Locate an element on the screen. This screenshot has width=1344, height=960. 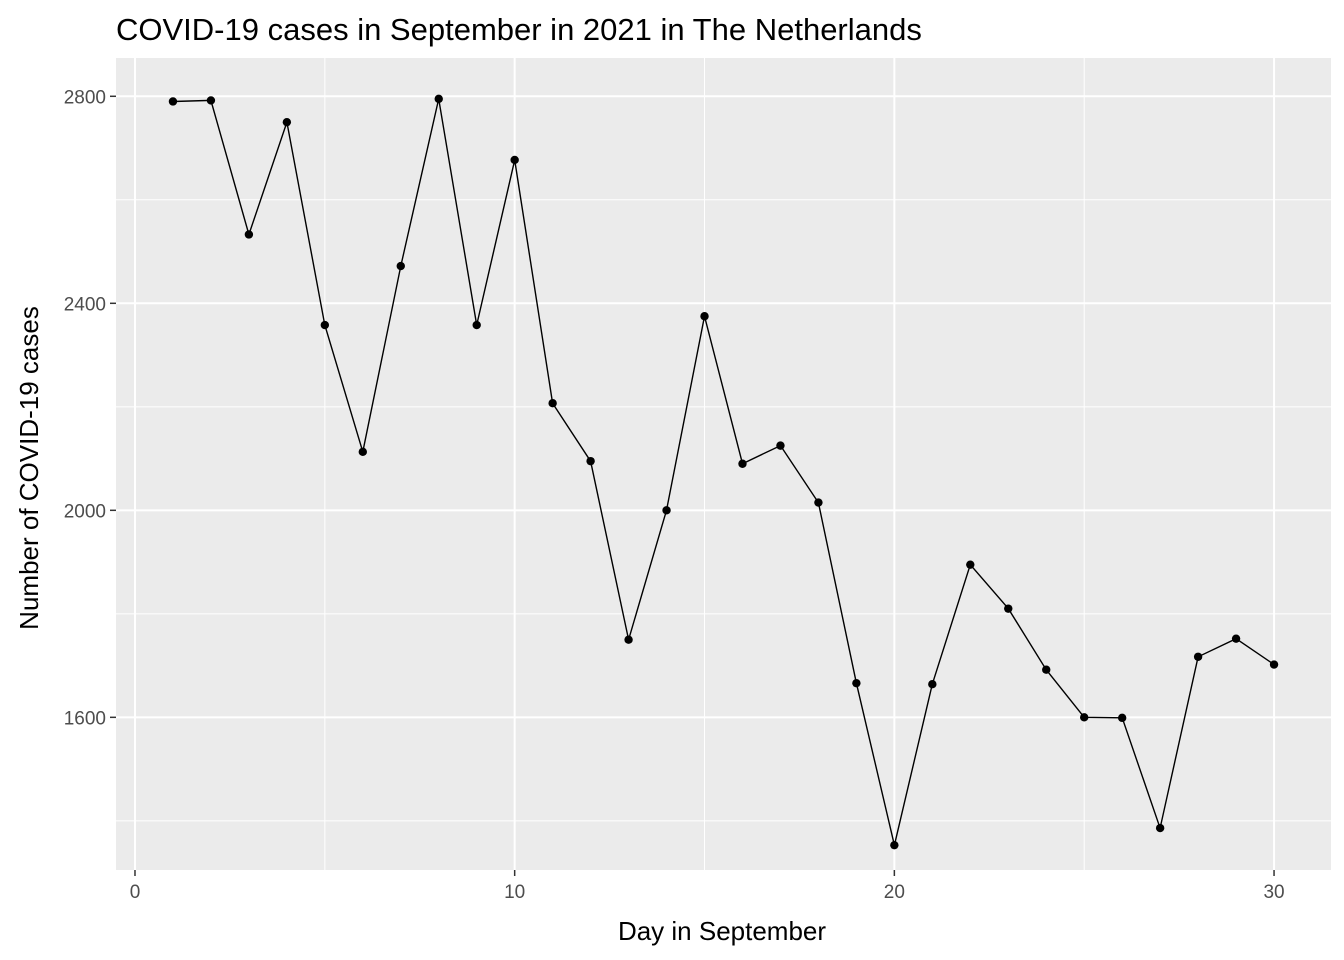
x-tick-label: 30 is located at coordinates (1273, 892).